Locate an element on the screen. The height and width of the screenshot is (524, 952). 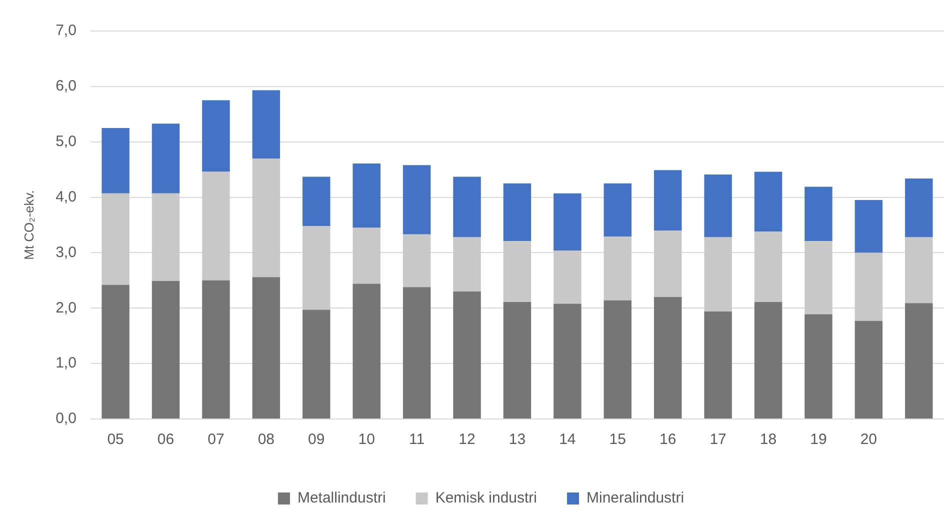
x-tick-label: 13 is located at coordinates (517, 439).